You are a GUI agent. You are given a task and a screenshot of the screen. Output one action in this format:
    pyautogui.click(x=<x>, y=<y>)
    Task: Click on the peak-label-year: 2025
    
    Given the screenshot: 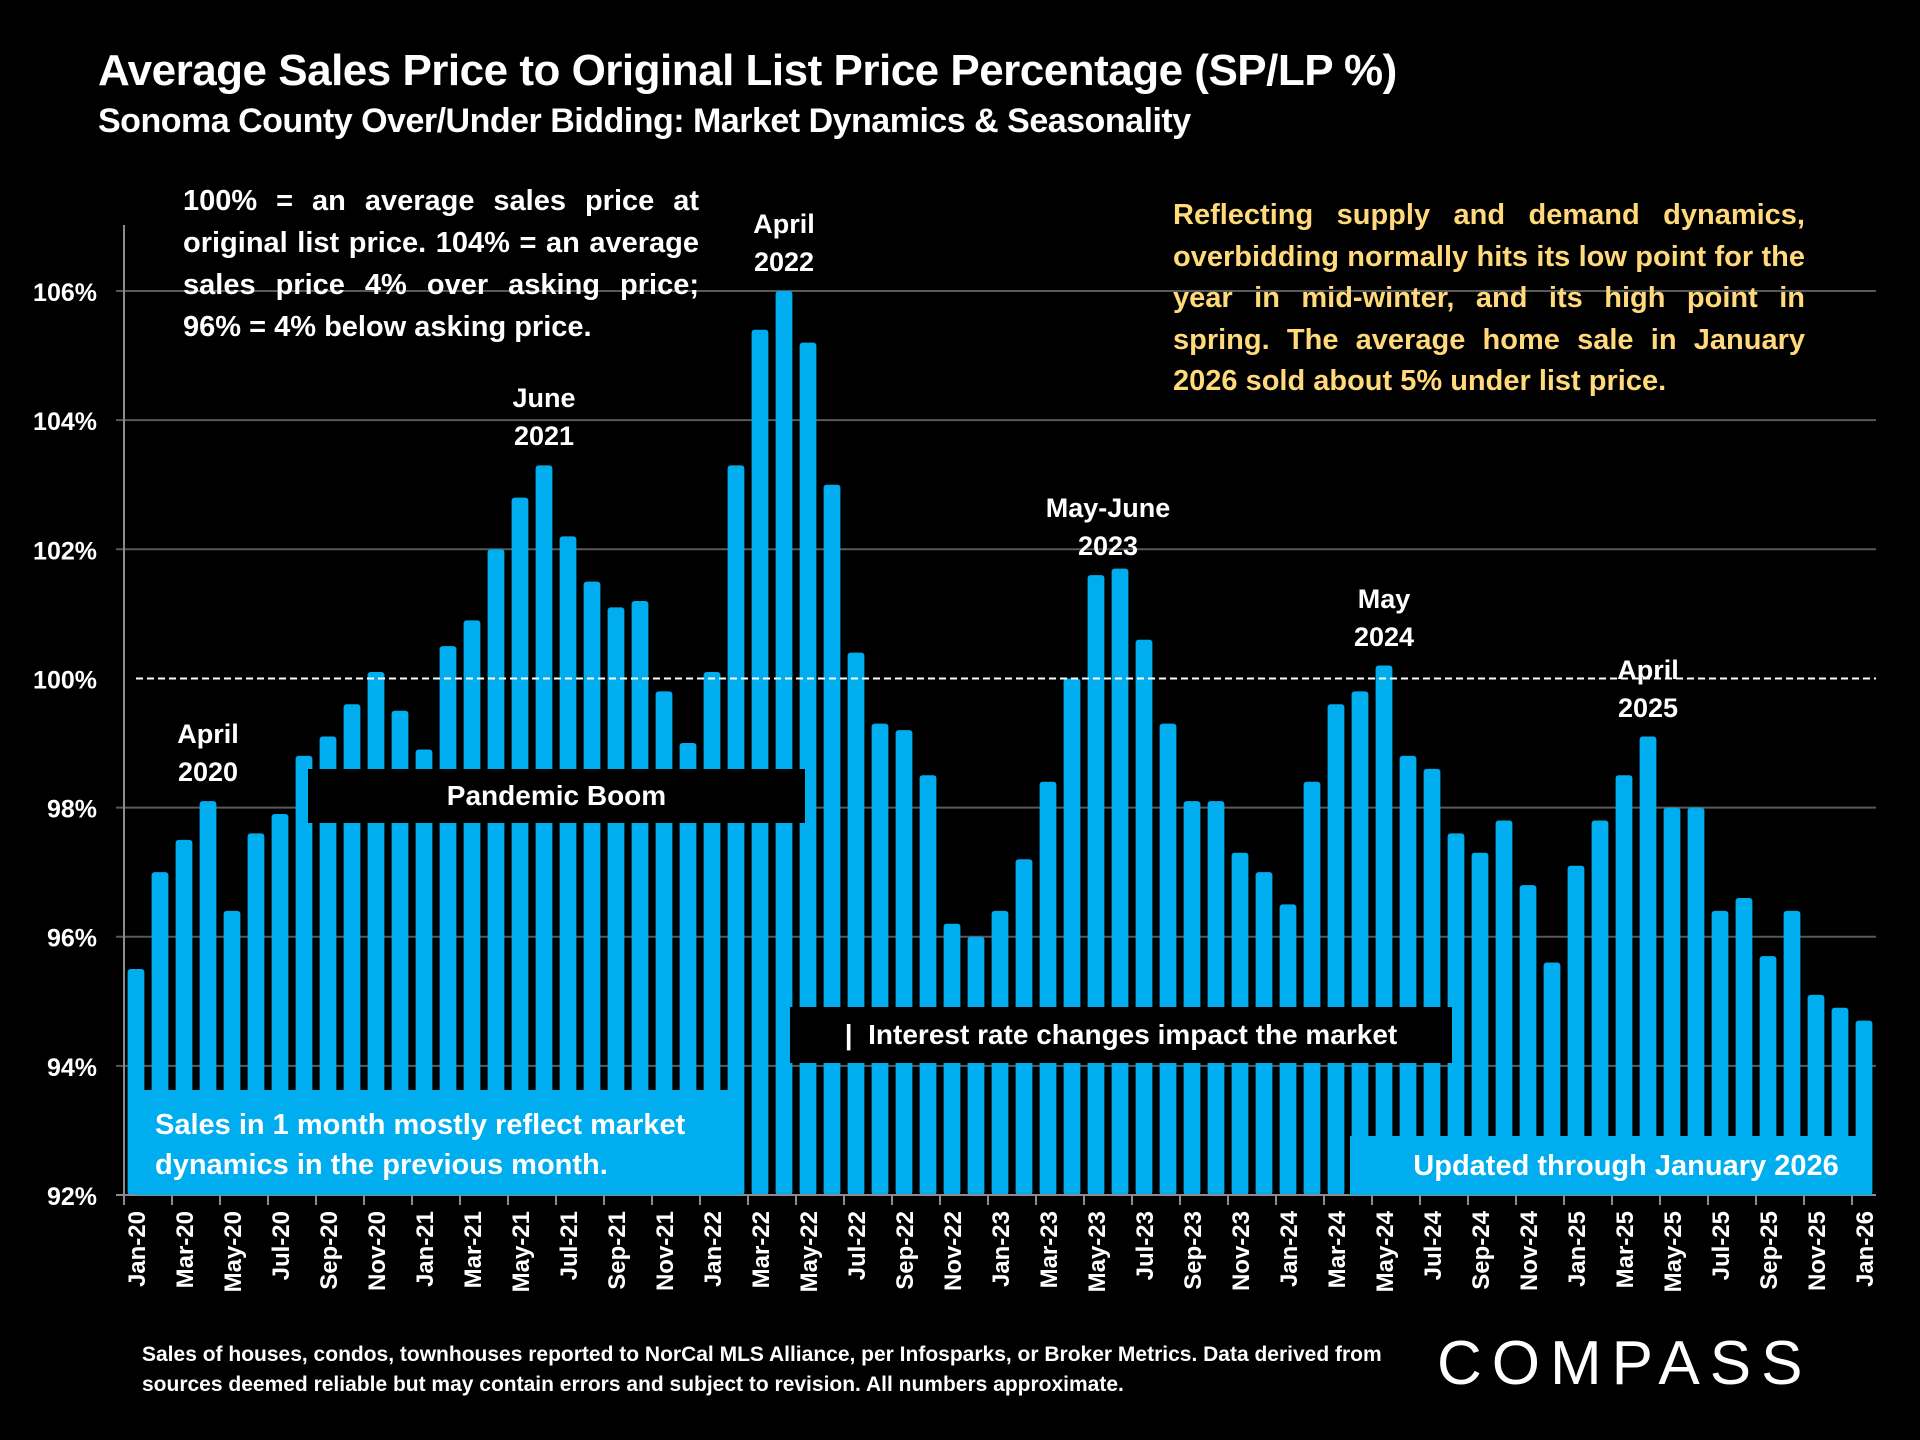 What is the action you would take?
    pyautogui.click(x=1648, y=707)
    